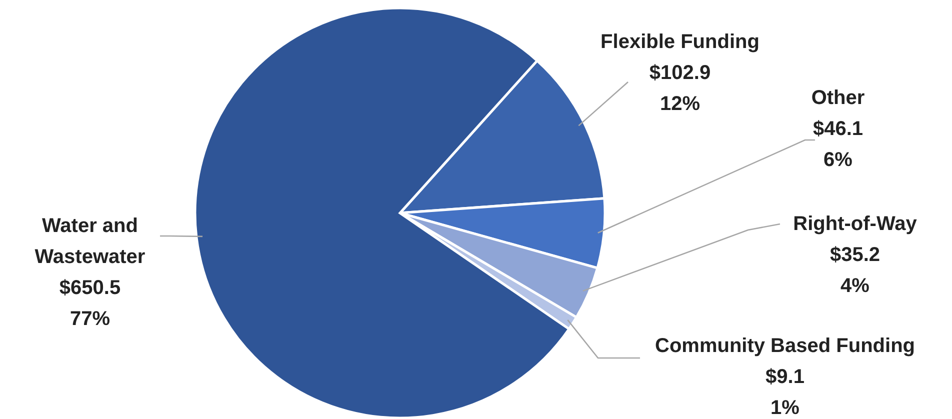 Image resolution: width=952 pixels, height=419 pixels. Describe the element at coordinates (838, 98) in the screenshot. I see `slice-label: Other` at that location.